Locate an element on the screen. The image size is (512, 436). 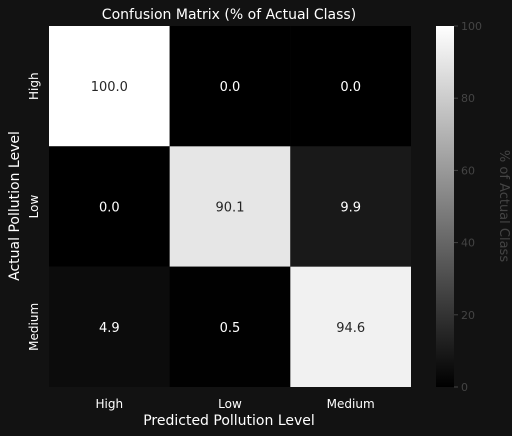
cell-value-label: 4.9 is located at coordinates (109, 328).